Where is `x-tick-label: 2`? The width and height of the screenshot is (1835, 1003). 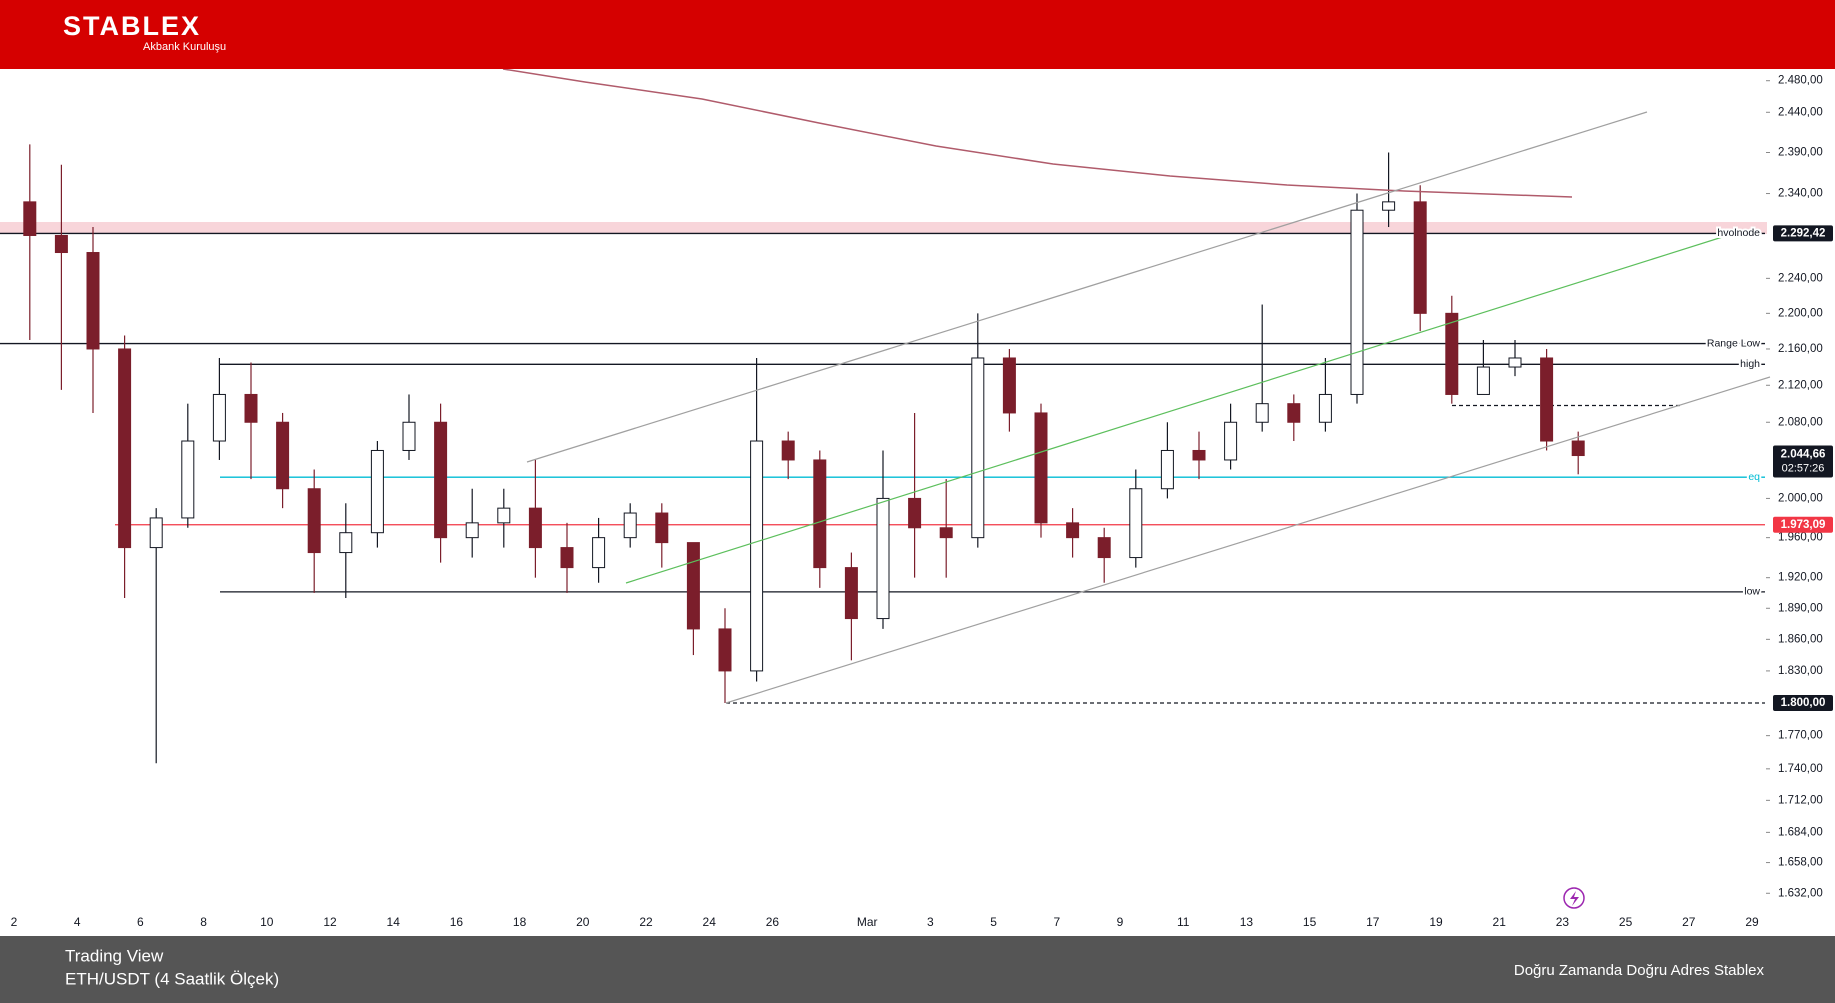 x-tick-label: 2 is located at coordinates (14, 922).